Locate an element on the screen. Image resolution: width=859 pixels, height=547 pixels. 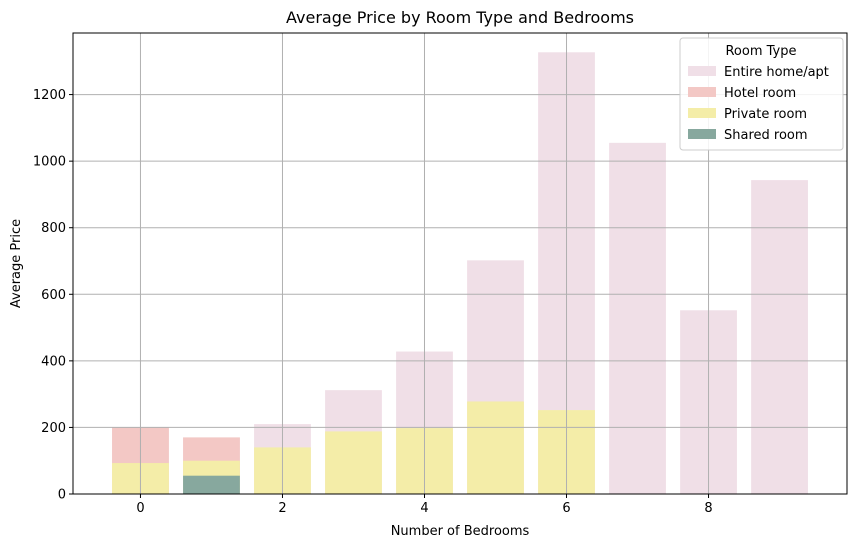
x-tick-label: 4 is located at coordinates (424, 508).